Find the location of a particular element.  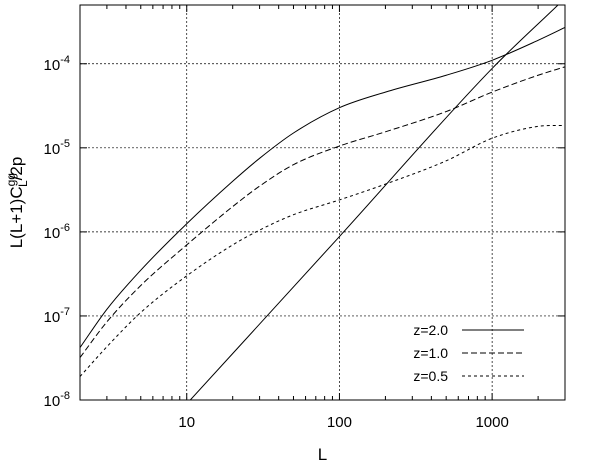

legend-label: z=0.5 is located at coordinates (430, 376).